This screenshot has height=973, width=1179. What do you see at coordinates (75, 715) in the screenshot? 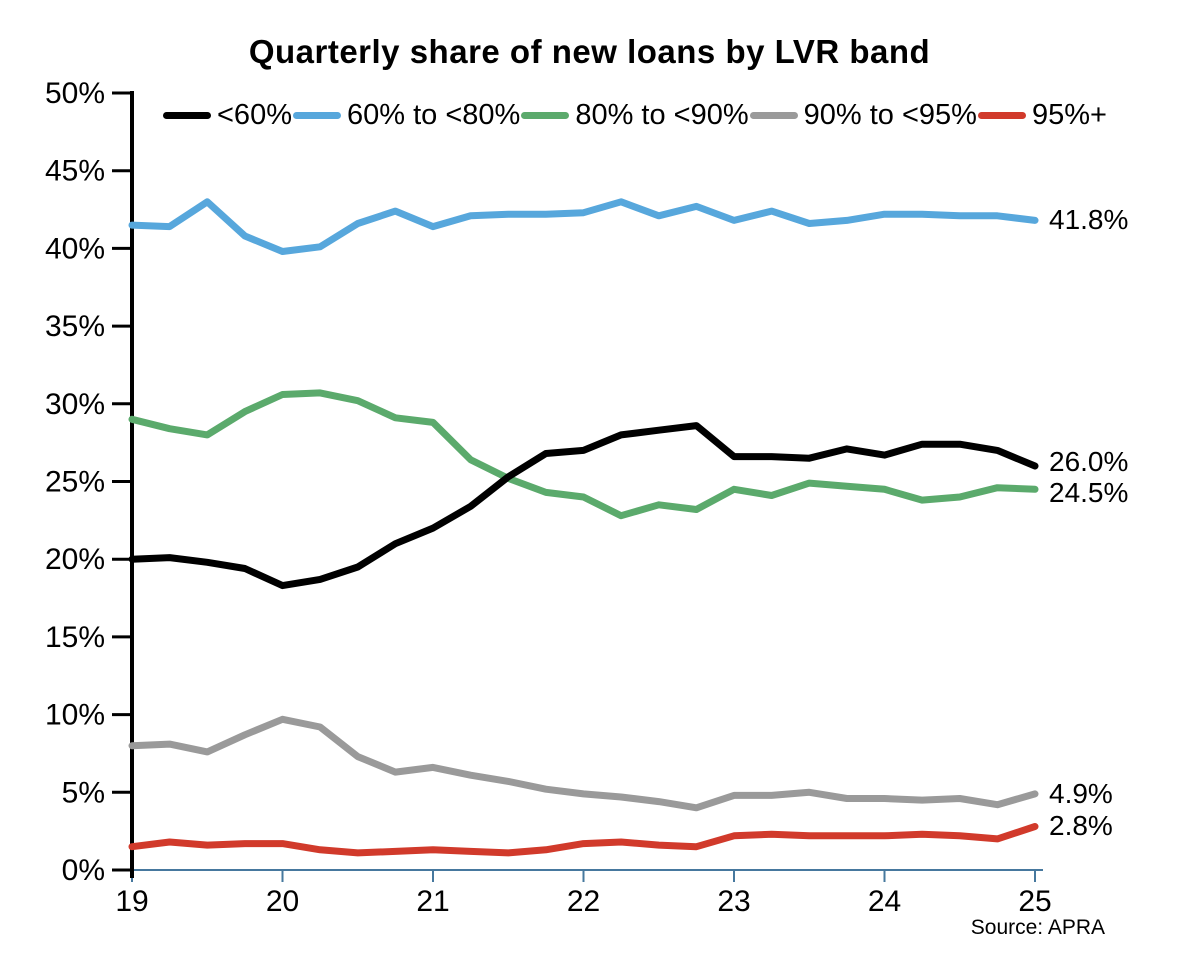
I see `svg-text: 10%` at bounding box center [75, 715].